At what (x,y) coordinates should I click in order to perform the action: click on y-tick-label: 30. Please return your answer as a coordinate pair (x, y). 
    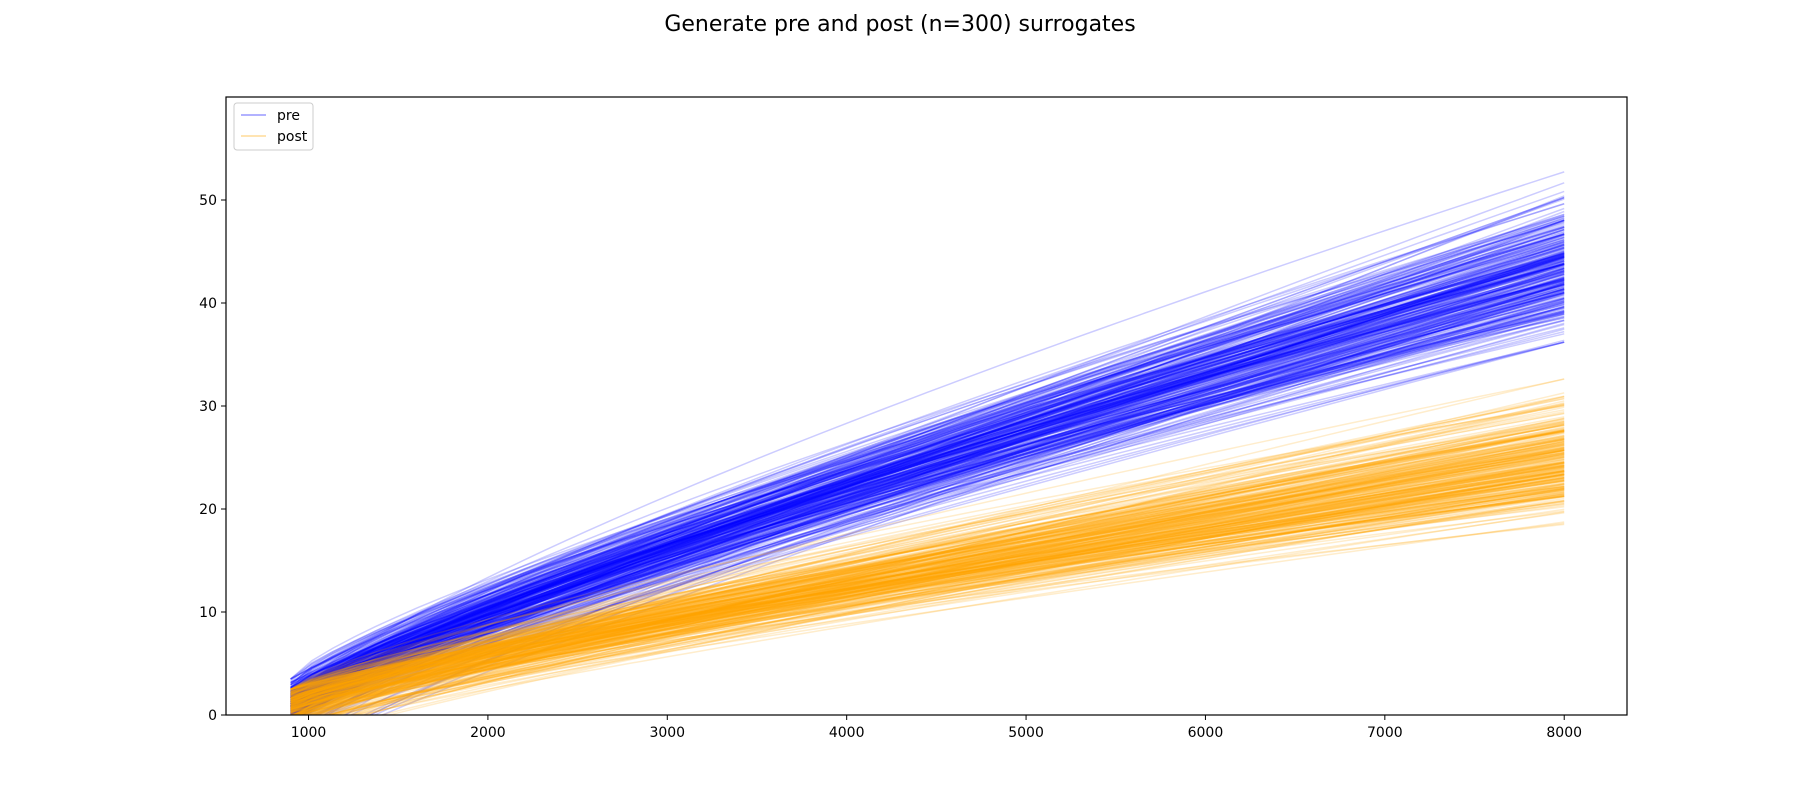
    Looking at the image, I should click on (208, 407).